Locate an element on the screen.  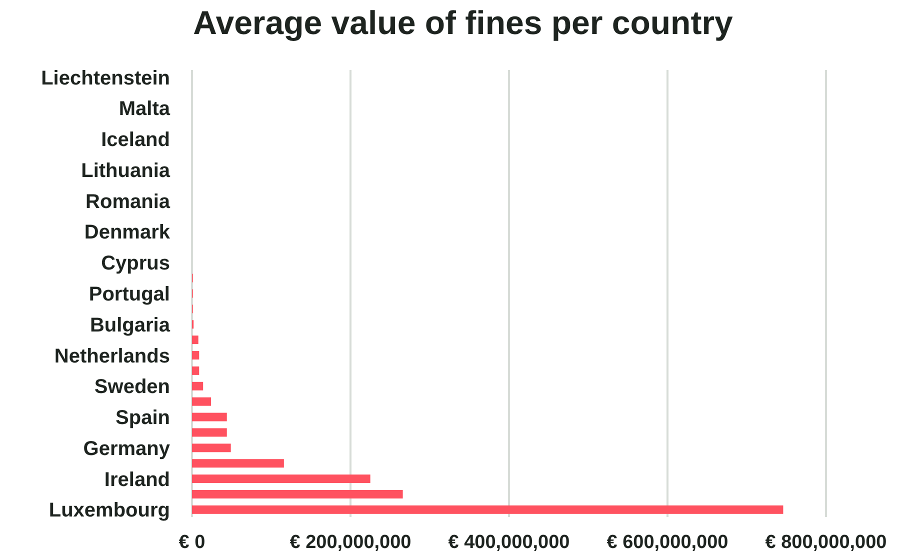
x-tick-label: € 800,000,000 is located at coordinates (826, 542).